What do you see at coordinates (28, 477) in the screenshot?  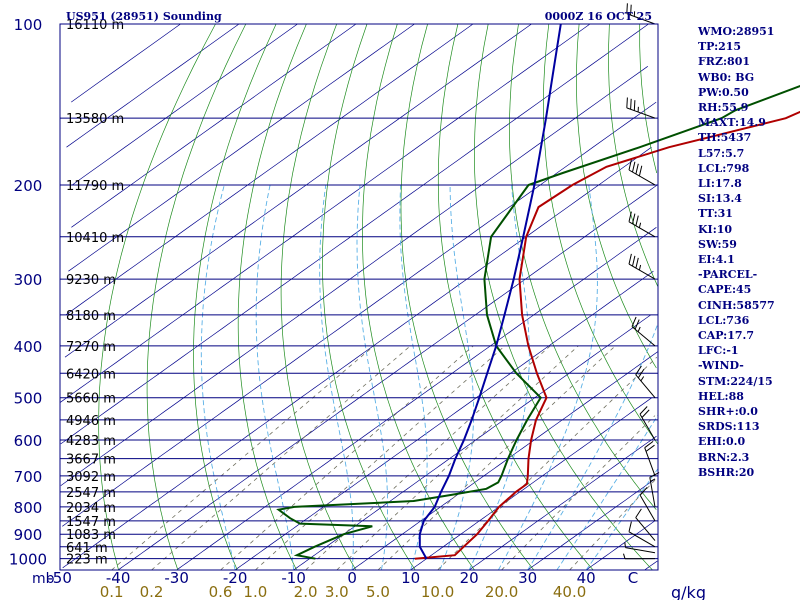 I see `pressure-tick-label: 700` at bounding box center [28, 477].